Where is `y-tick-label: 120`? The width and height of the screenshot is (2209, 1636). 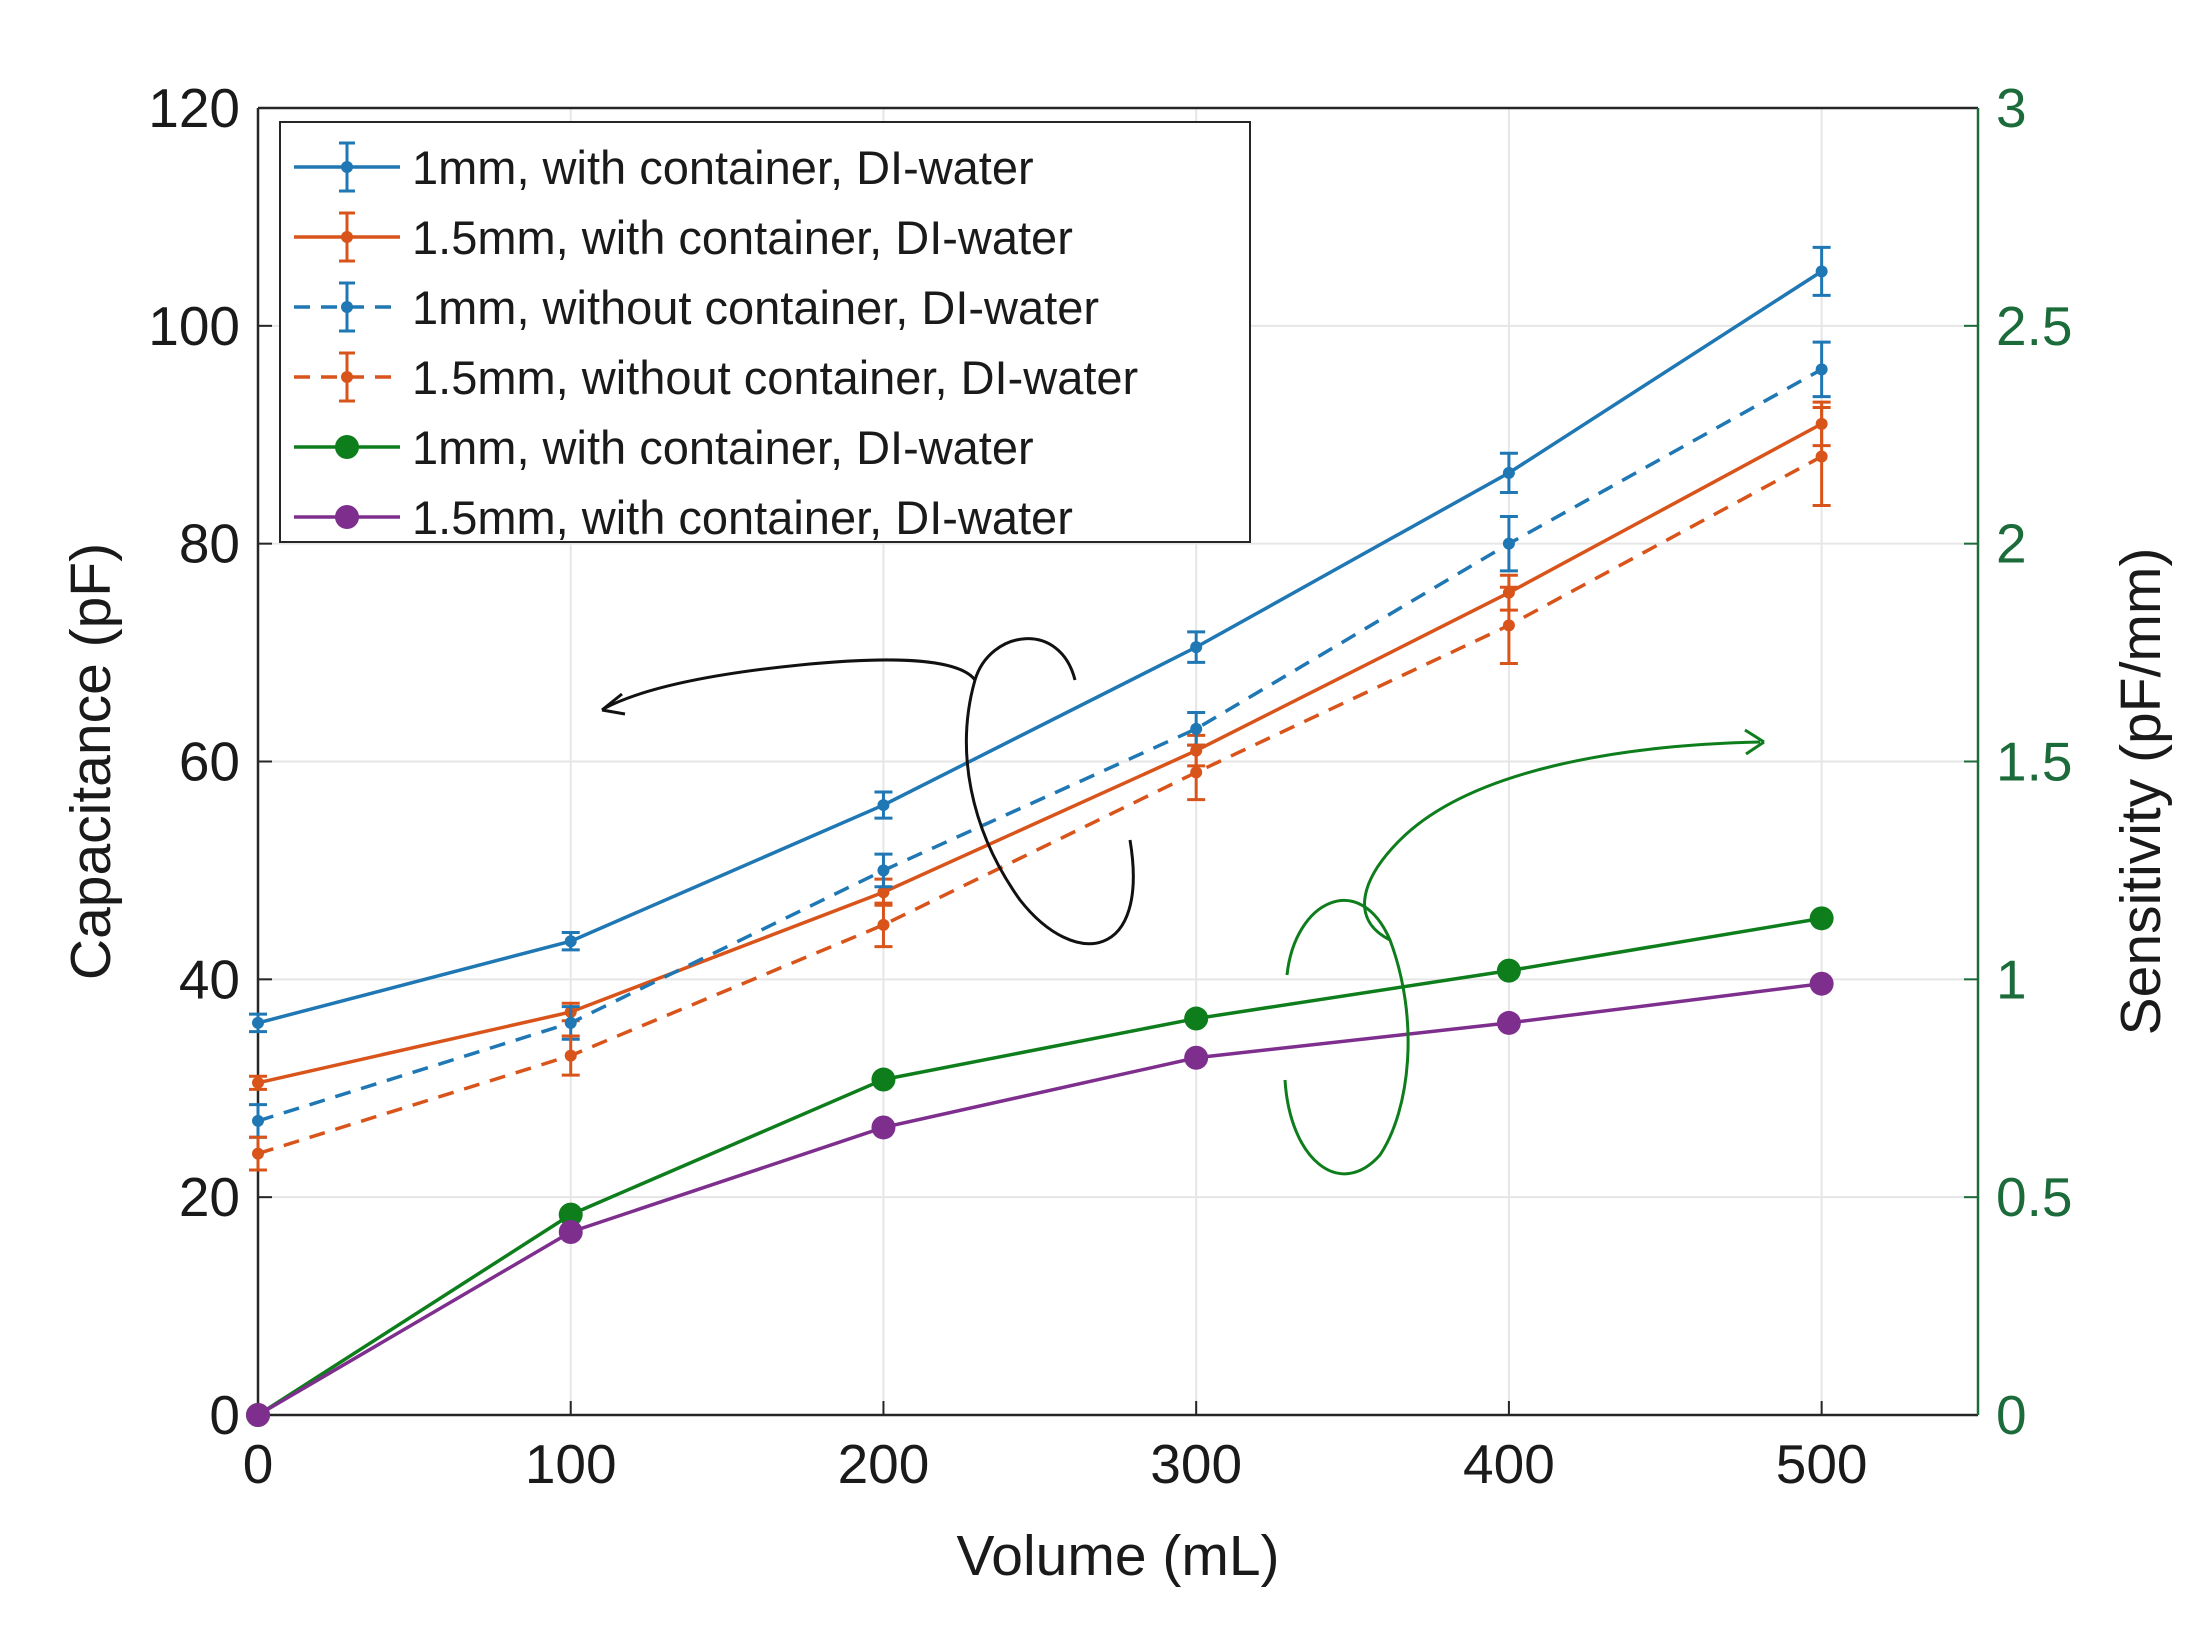 y-tick-label: 120 is located at coordinates (194, 108).